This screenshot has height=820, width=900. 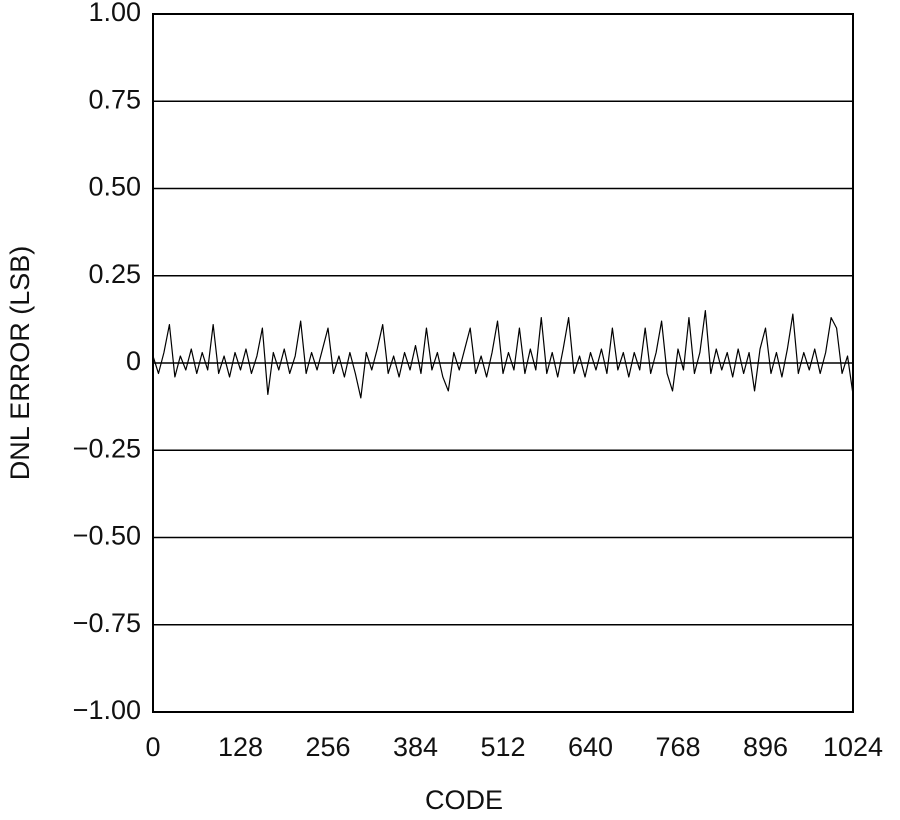 What do you see at coordinates (415, 747) in the screenshot?
I see `x-tick-label: 384` at bounding box center [415, 747].